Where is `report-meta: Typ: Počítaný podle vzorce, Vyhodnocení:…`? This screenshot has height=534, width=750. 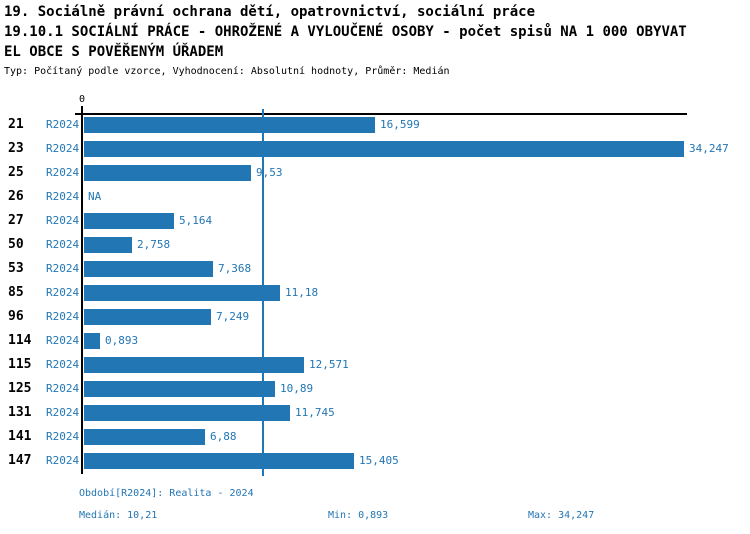
report-meta: Typ: Počítaný podle vzorce, Vyhodnocení:… is located at coordinates (227, 71).